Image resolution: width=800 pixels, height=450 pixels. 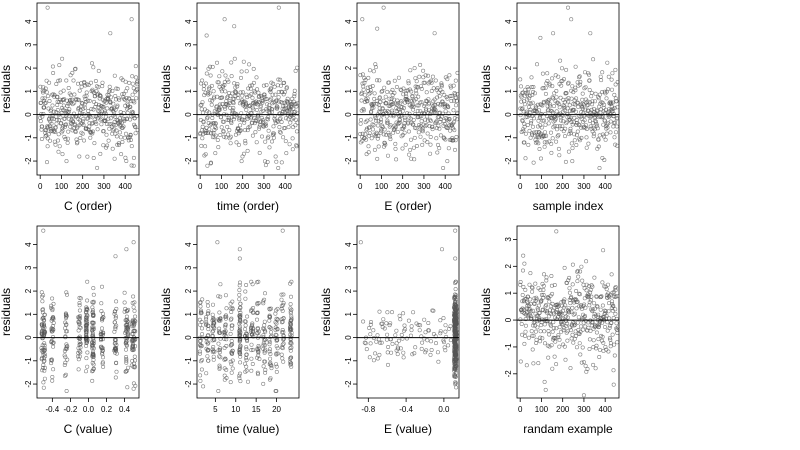 I want to click on y-tick-label: 1, so click(x=348, y=314).